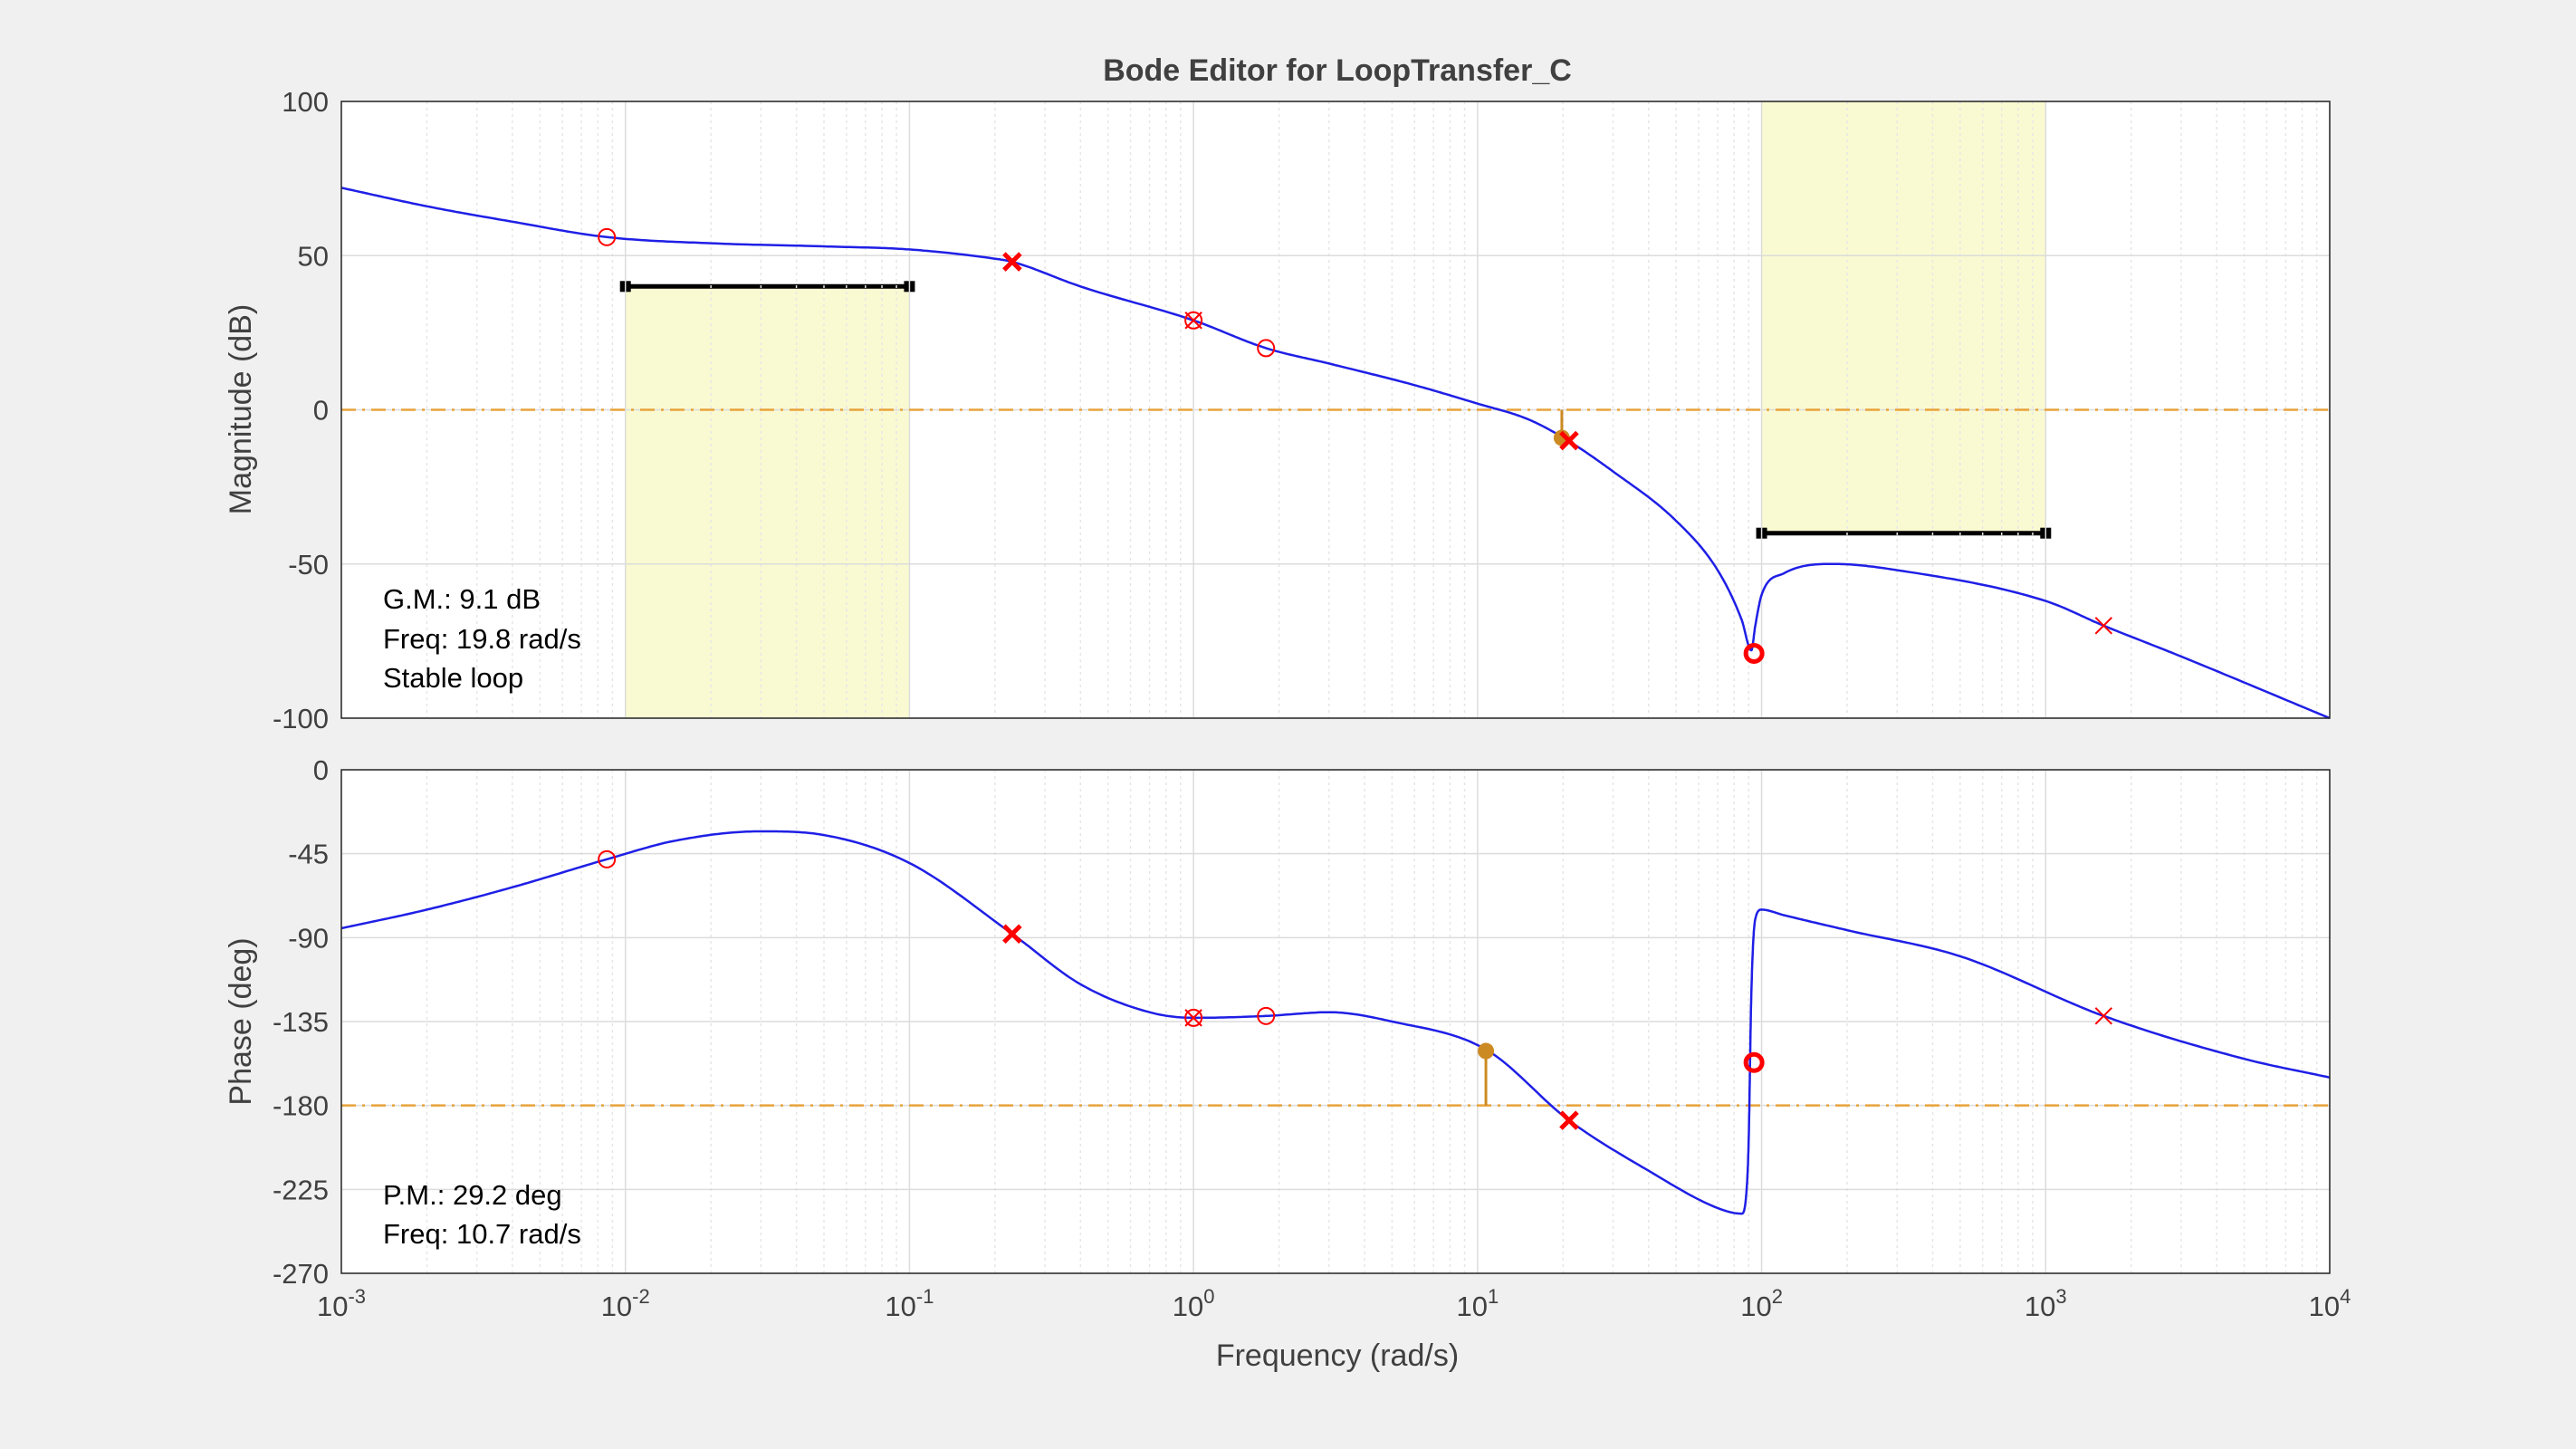 The image size is (2576, 1449). I want to click on y-tick-label: -180, so click(301, 1106).